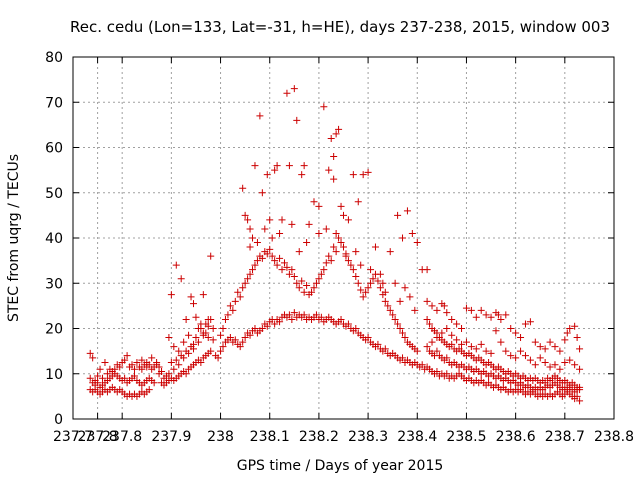  What do you see at coordinates (122, 437) in the screenshot?
I see `x-tick-label: 237.8` at bounding box center [122, 437].